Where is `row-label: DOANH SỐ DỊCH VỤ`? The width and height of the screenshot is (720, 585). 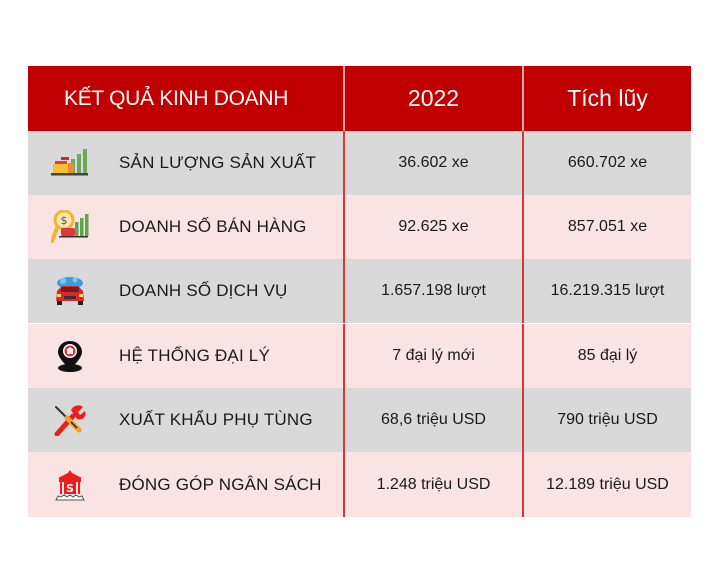 row-label: DOANH SỐ DỊCH VỤ is located at coordinates (203, 290).